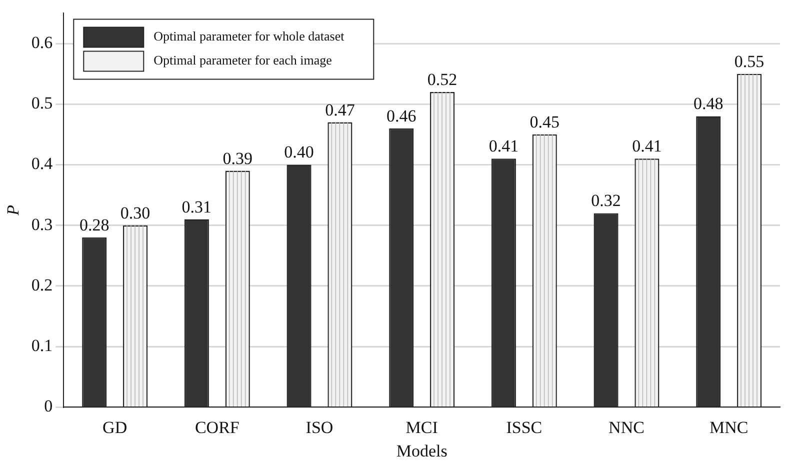 The image size is (800, 462). Describe the element at coordinates (48, 406) in the screenshot. I see `y-tick-label: 0` at that location.